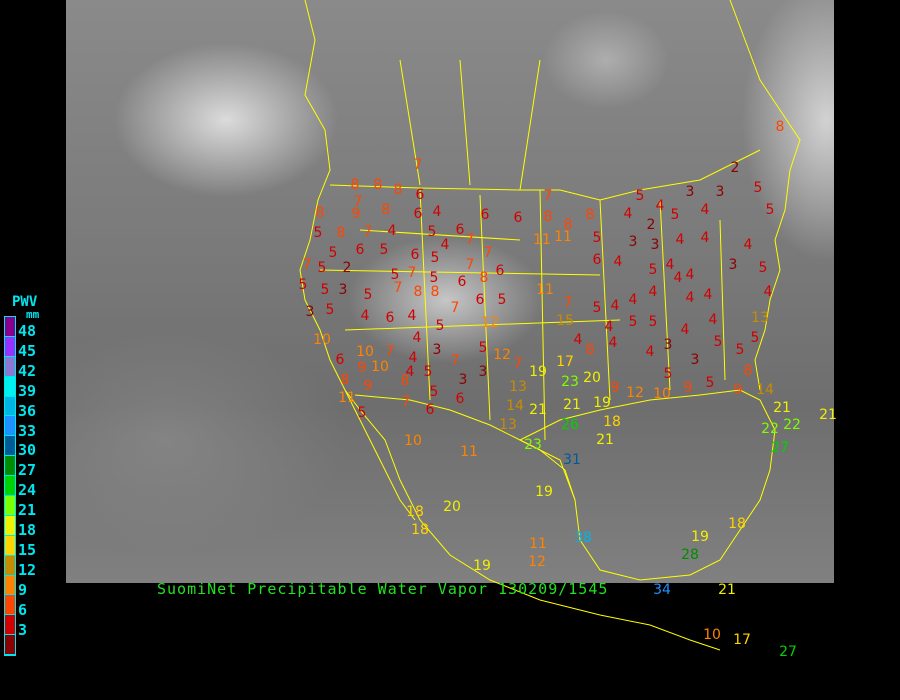 Image resolution: width=900 pixels, height=700 pixels. I want to click on legend-tick-label: 39, so click(27, 390).